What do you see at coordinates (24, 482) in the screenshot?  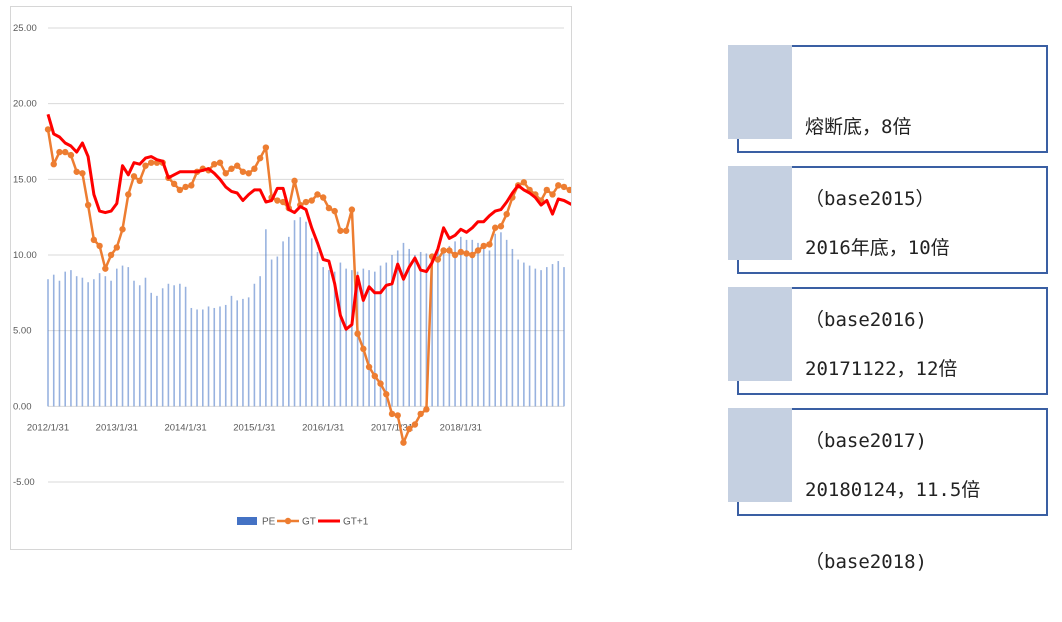 I see `y-tick-label: -5.00` at bounding box center [24, 482].